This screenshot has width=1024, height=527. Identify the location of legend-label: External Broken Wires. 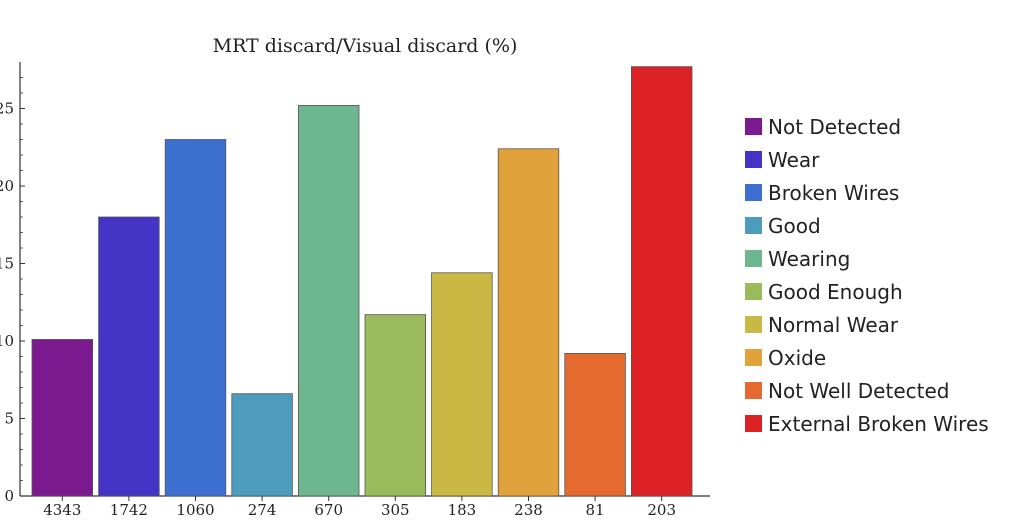
(878, 424).